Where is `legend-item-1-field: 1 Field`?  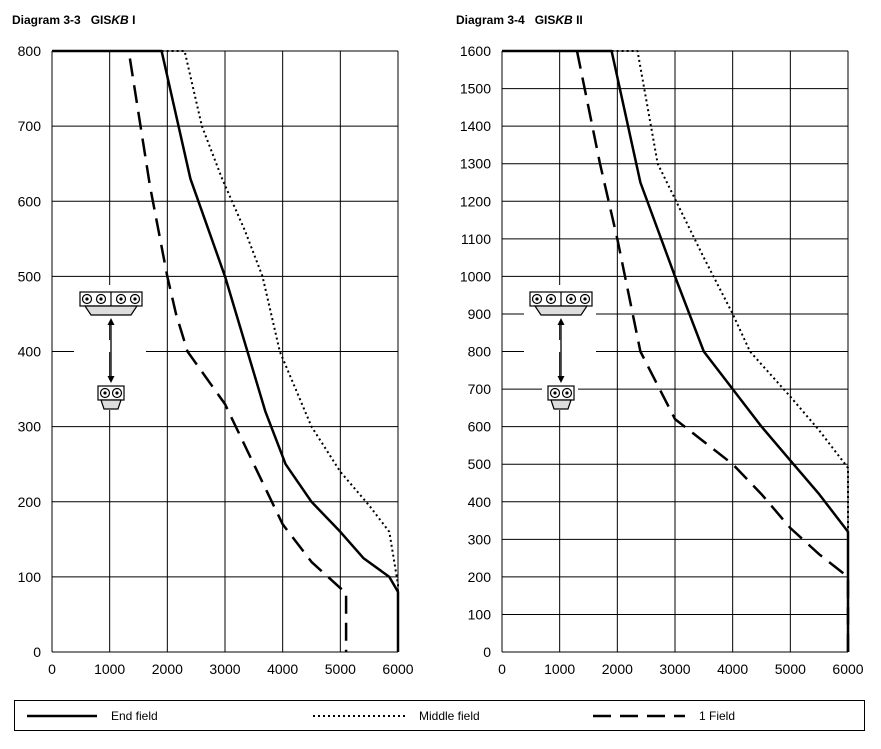 legend-item-1-field: 1 Field is located at coordinates (664, 715).